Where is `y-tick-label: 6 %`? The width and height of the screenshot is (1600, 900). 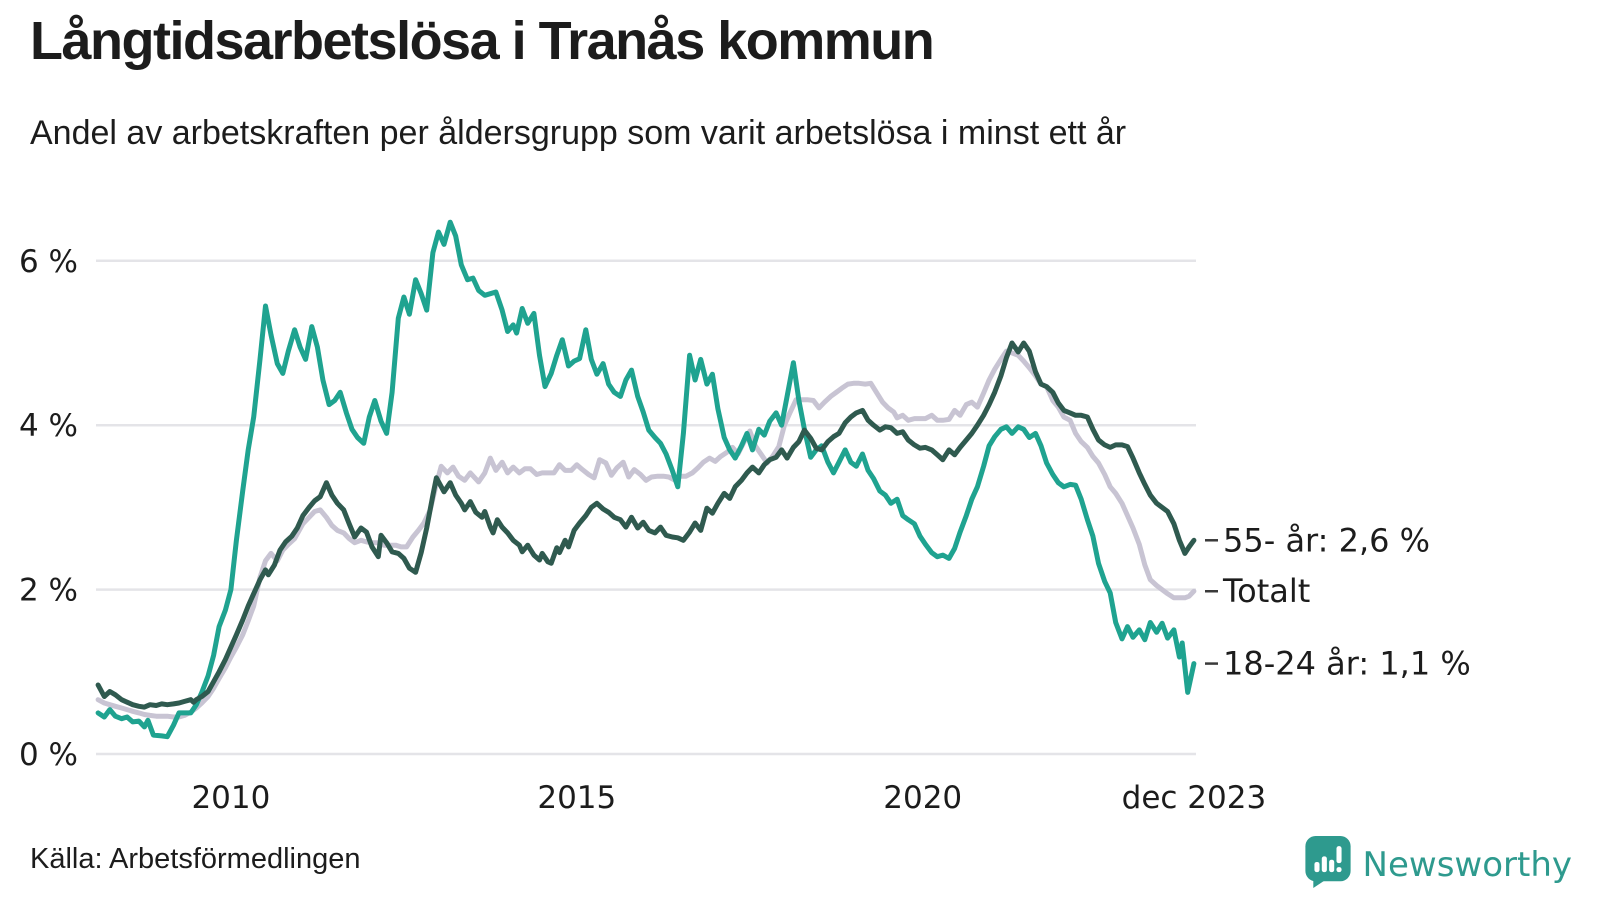
y-tick-label: 6 % is located at coordinates (48, 262).